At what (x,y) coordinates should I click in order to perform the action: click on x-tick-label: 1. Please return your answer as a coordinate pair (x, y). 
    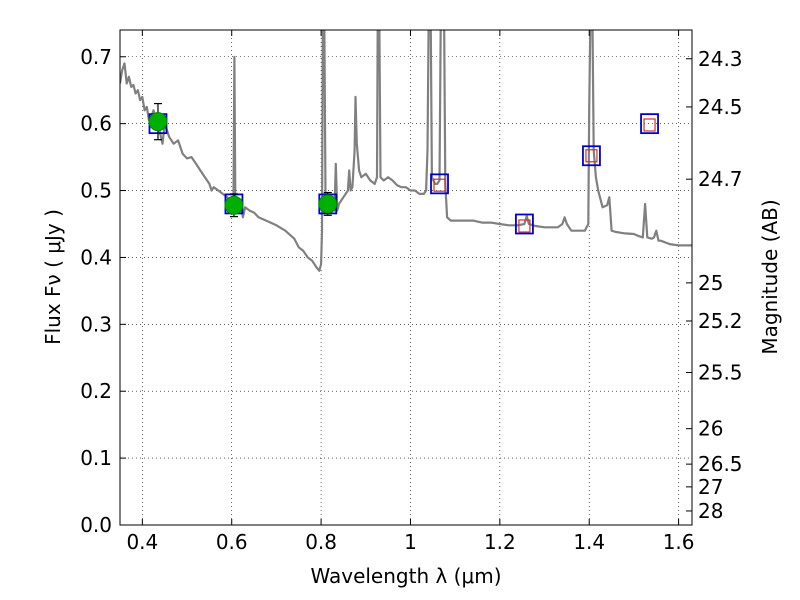
    Looking at the image, I should click on (410, 542).